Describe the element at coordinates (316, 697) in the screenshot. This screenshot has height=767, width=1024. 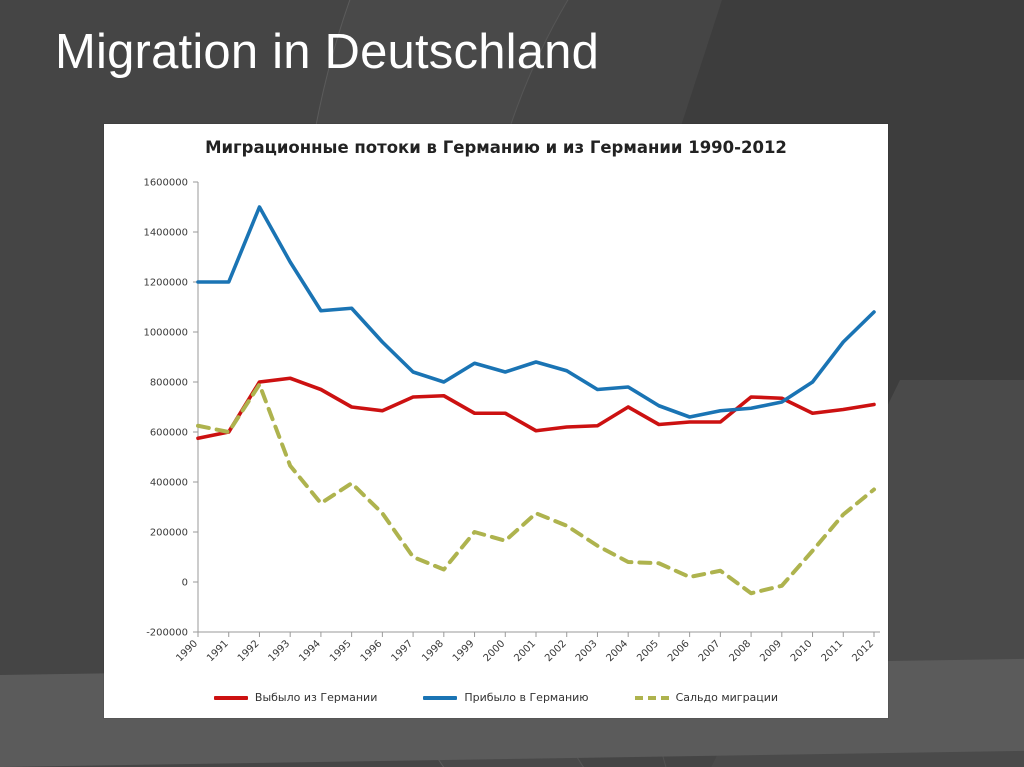
I see `legend-label: Выбыло из Германии` at that location.